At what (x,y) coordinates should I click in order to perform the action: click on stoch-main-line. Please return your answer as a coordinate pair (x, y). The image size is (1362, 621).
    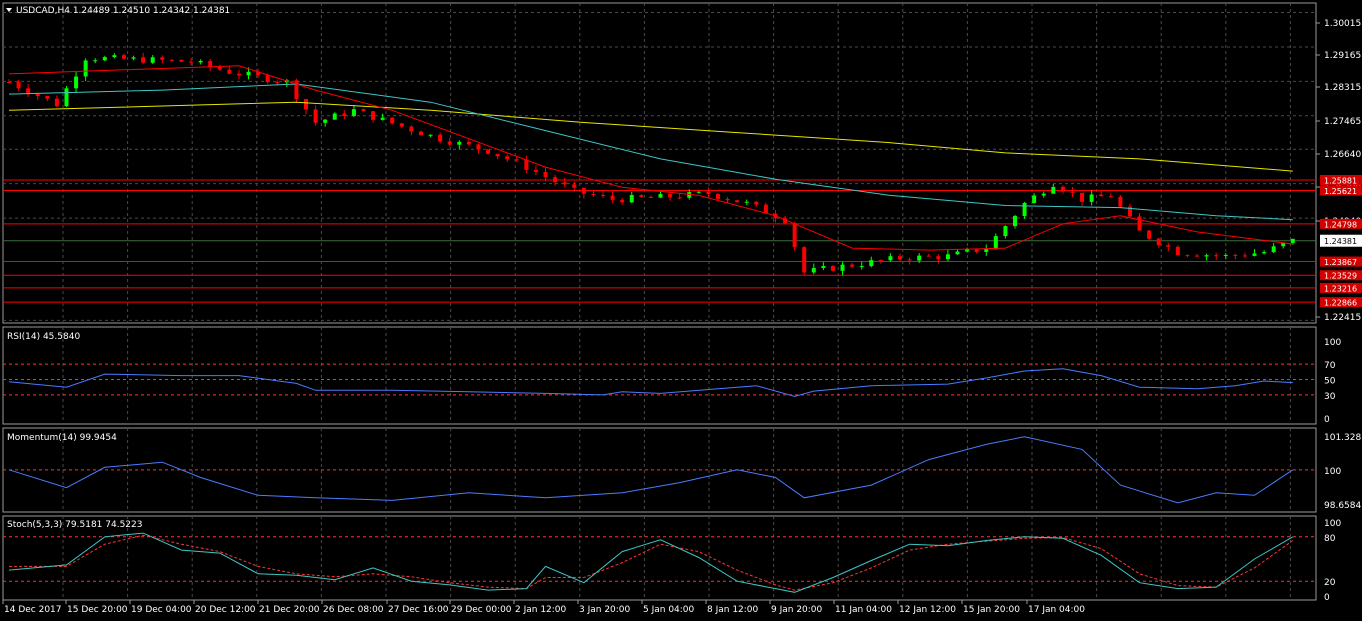
    Looking at the image, I should click on (651, 562).